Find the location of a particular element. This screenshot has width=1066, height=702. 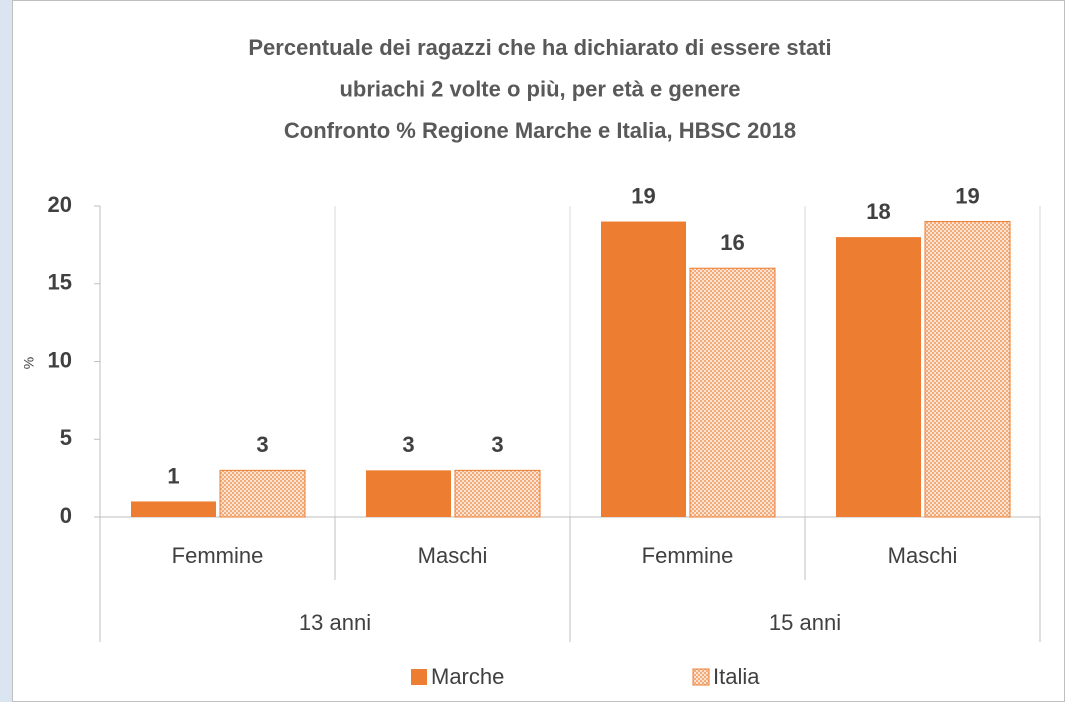

y-tick-label: 20 is located at coordinates (60, 204).